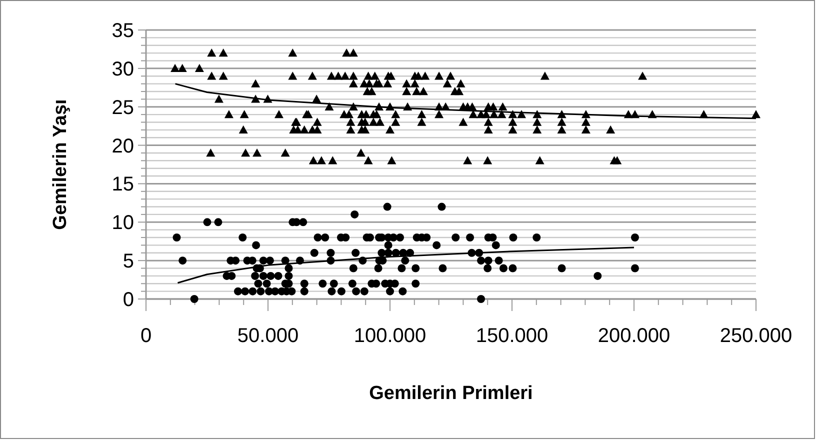 Image resolution: width=820 pixels, height=444 pixels. I want to click on y-tick-label: 10, so click(123, 223).